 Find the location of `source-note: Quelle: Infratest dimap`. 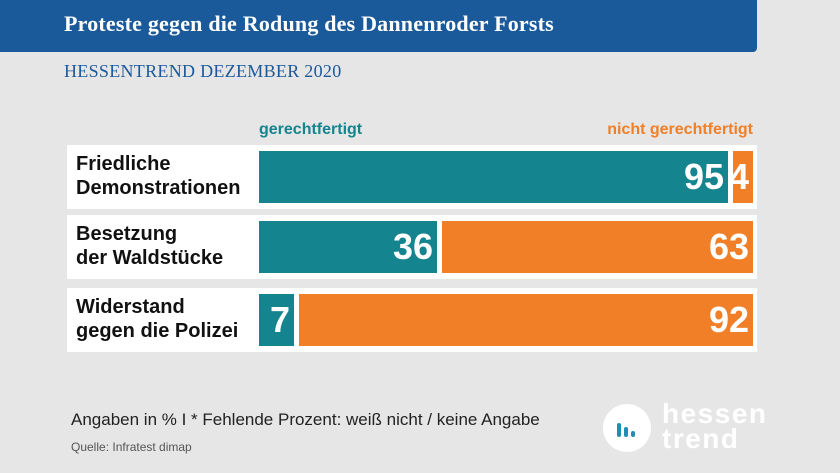

source-note: Quelle: Infratest dimap is located at coordinates (131, 447).